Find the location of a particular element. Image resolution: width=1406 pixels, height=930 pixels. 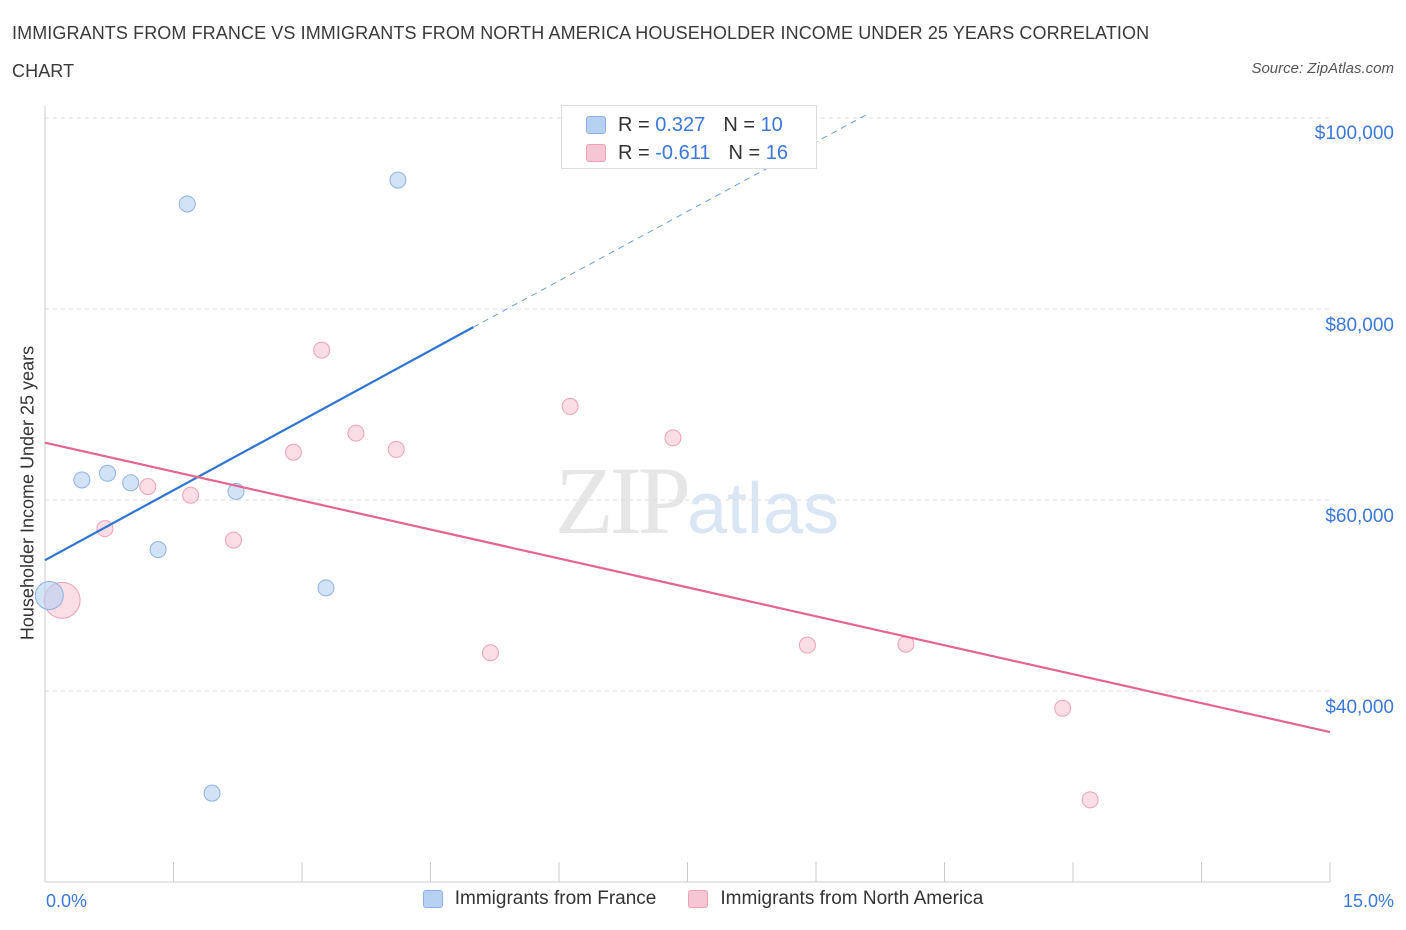

north-america-swatch is located at coordinates (596, 153).